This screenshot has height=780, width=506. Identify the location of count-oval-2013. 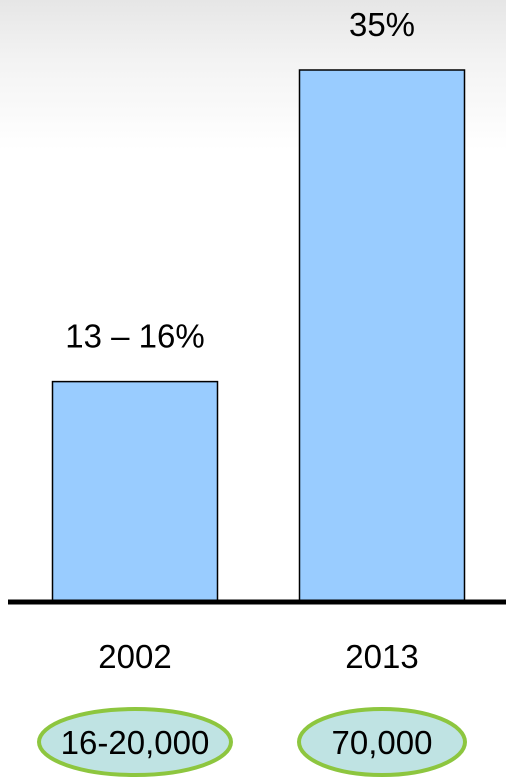
(382, 742).